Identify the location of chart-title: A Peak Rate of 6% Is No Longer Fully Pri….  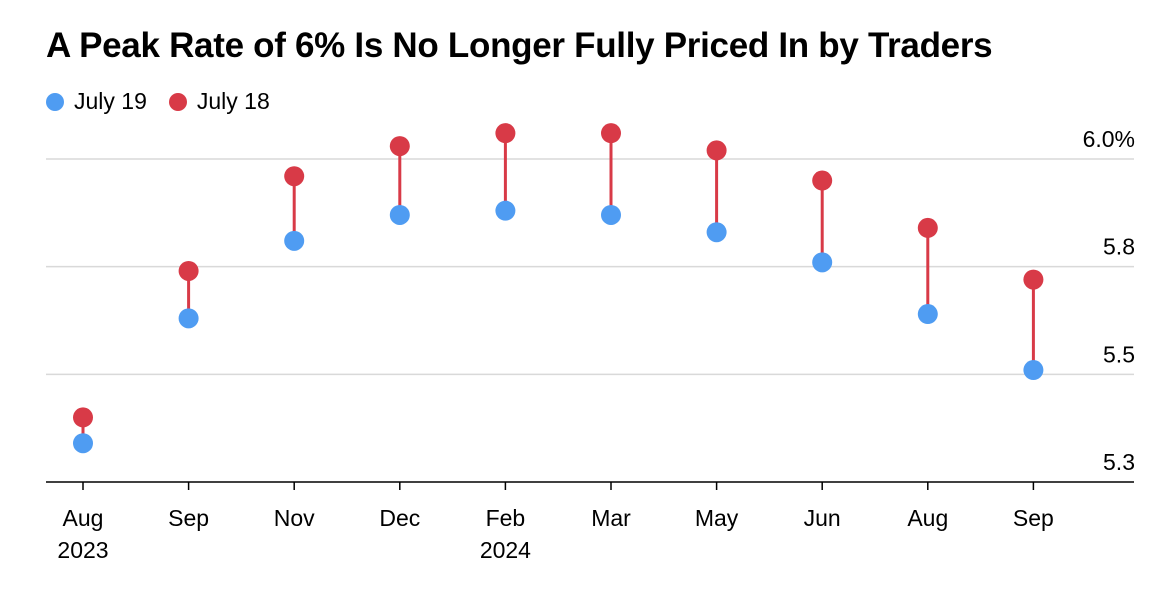
(519, 45).